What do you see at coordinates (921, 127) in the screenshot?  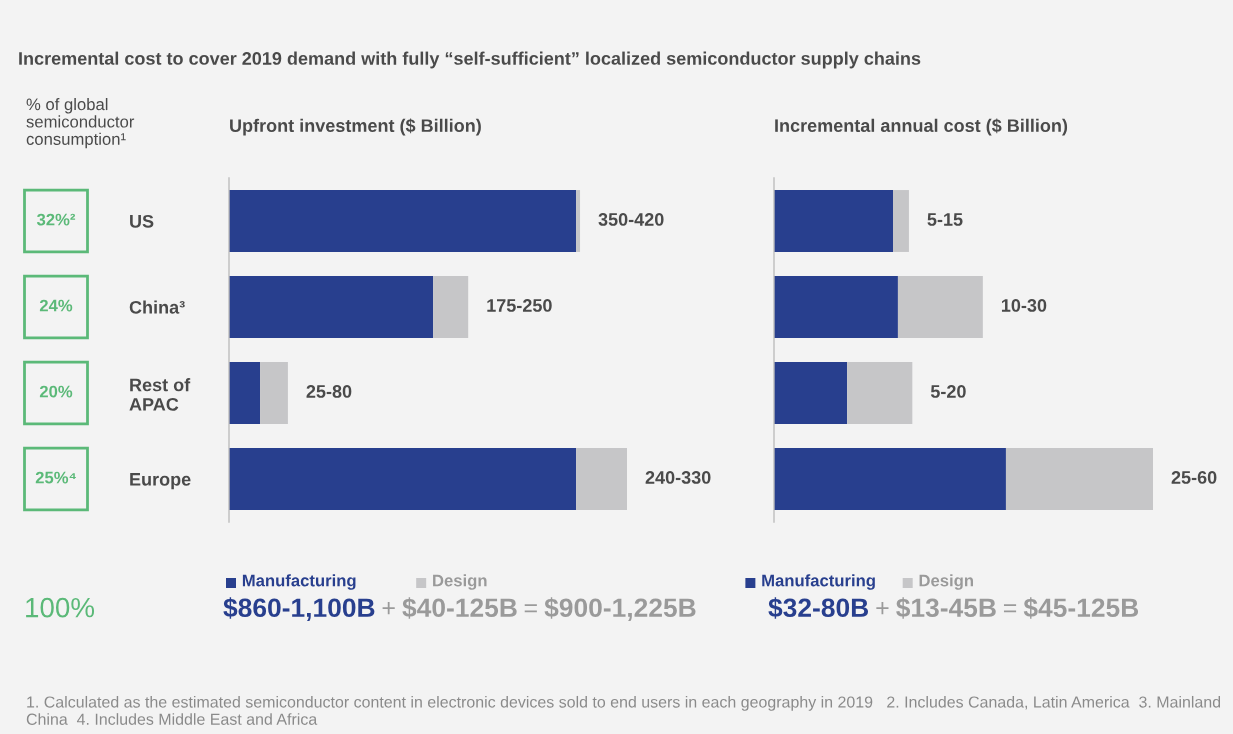 I see `chart-title: Incremental annual cost ($ Billion)` at bounding box center [921, 127].